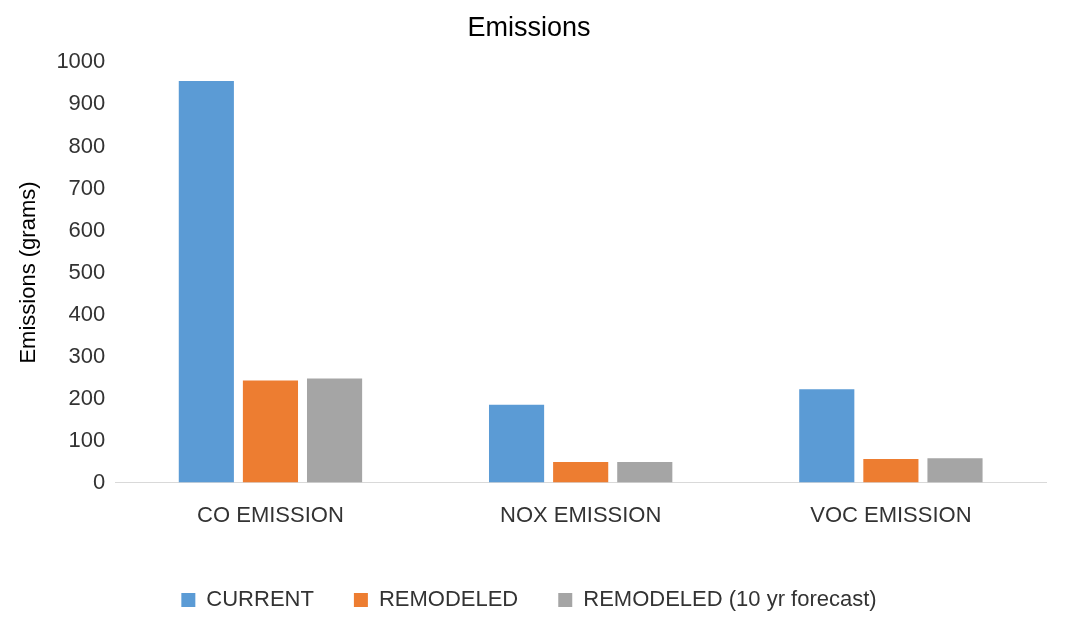  Describe the element at coordinates (448, 599) in the screenshot. I see `legend-label: REMODELED` at that location.